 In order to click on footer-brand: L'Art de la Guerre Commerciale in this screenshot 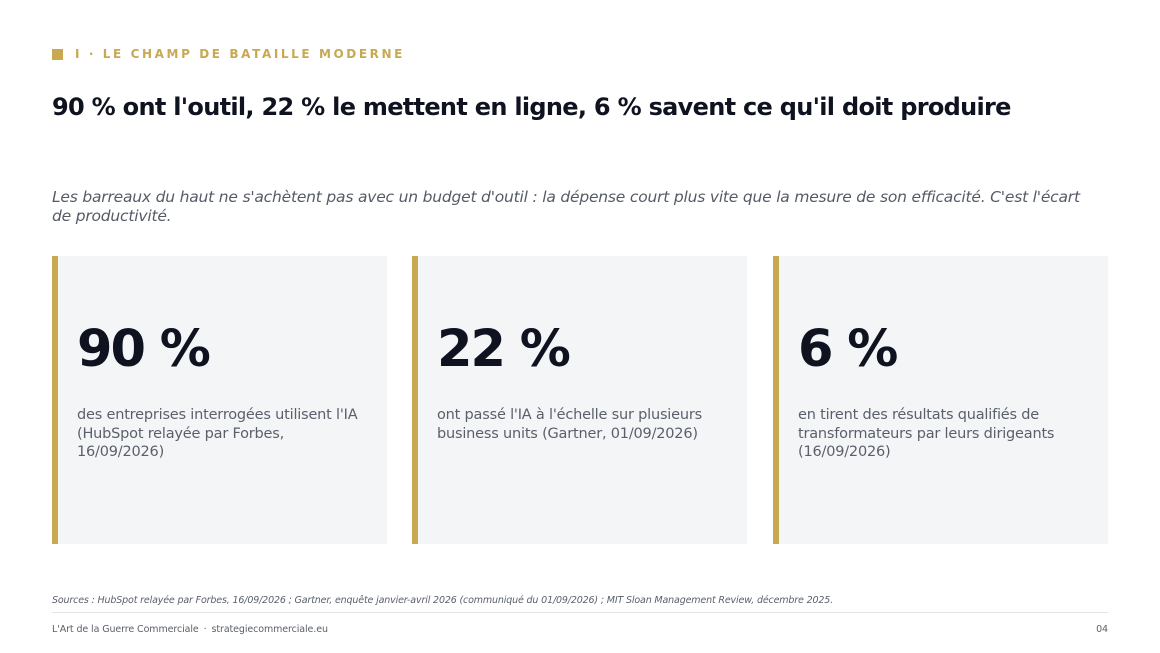, I will do `click(125, 629)`.